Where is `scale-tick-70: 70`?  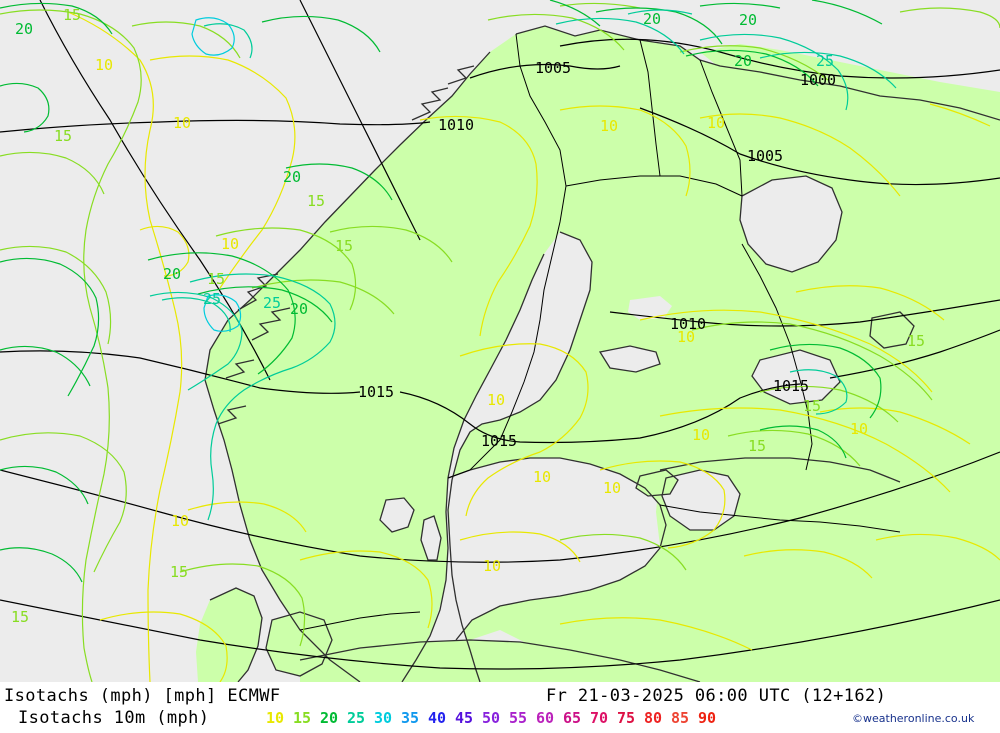
scale-tick-70: 70 is located at coordinates (599, 718).